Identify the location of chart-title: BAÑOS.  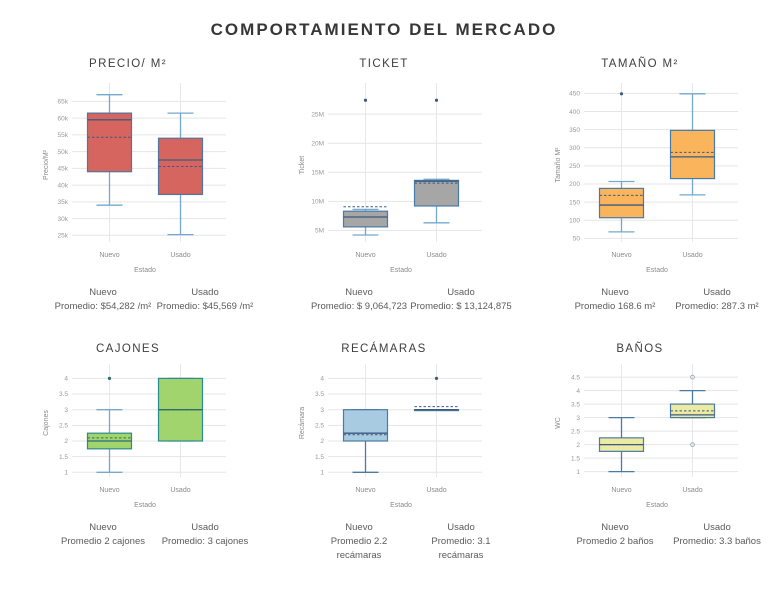
(640, 348).